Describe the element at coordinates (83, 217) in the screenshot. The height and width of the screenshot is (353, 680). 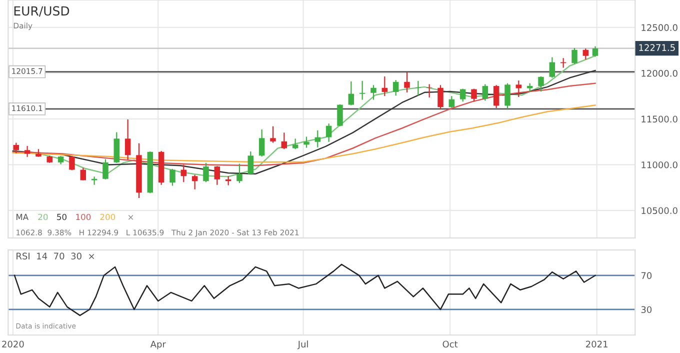
I see `text: 100` at that location.